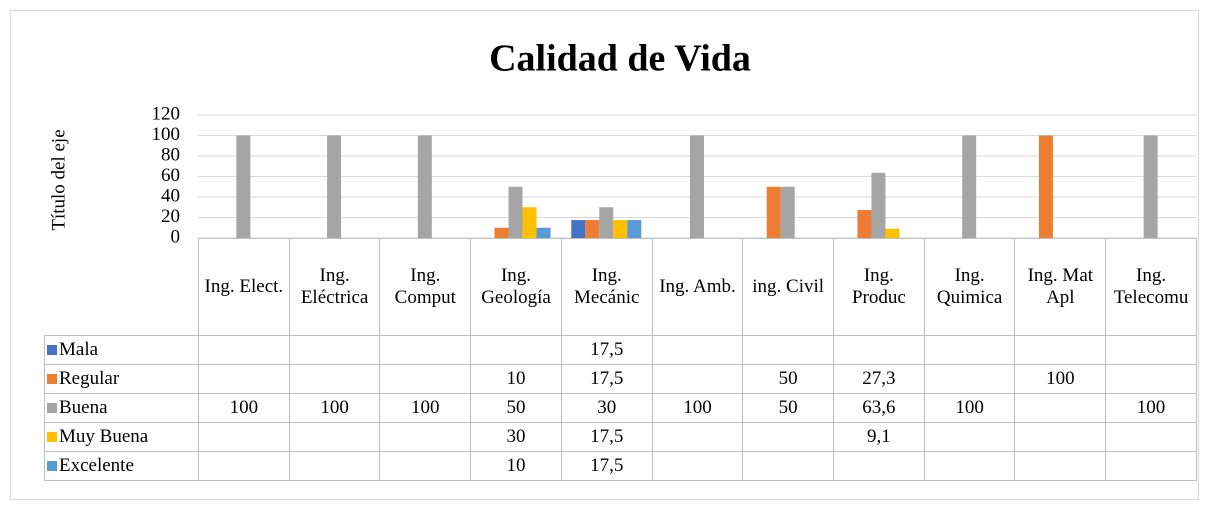 This screenshot has width=1211, height=512. Describe the element at coordinates (121, 408) in the screenshot. I see `legend-cell: Buena` at that location.